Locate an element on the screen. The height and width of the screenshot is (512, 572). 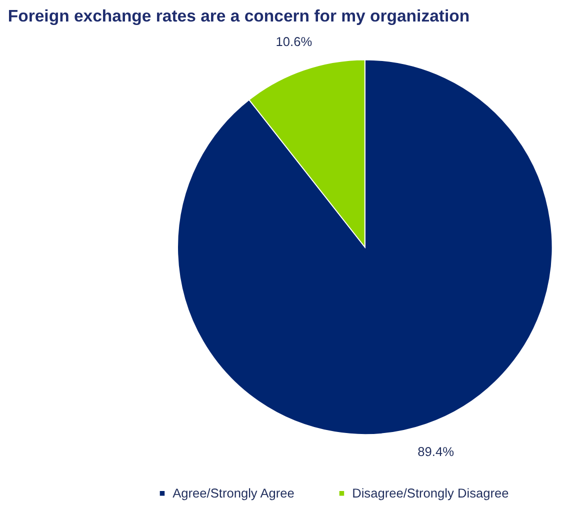
chart-title: Foreign exchange rates are a concern for my organization is located at coordinates (239, 16).